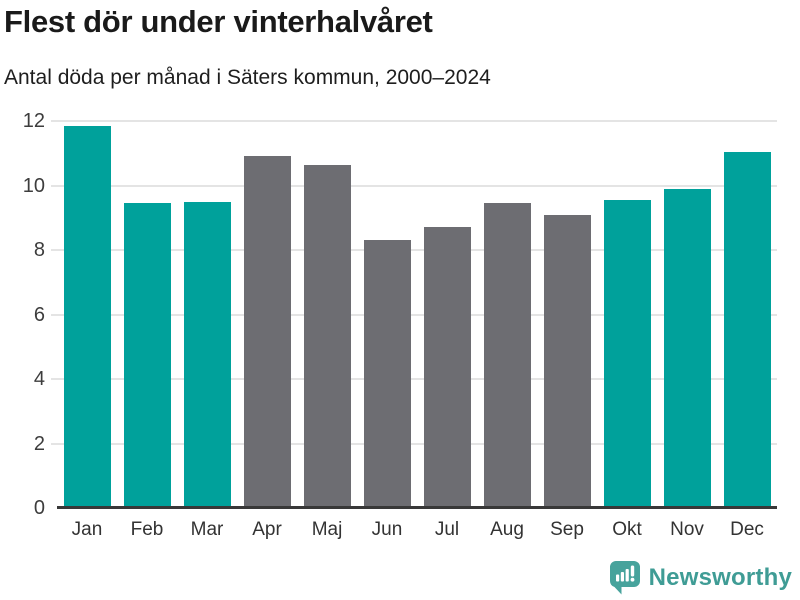  What do you see at coordinates (687, 348) in the screenshot?
I see `bar-nov` at bounding box center [687, 348].